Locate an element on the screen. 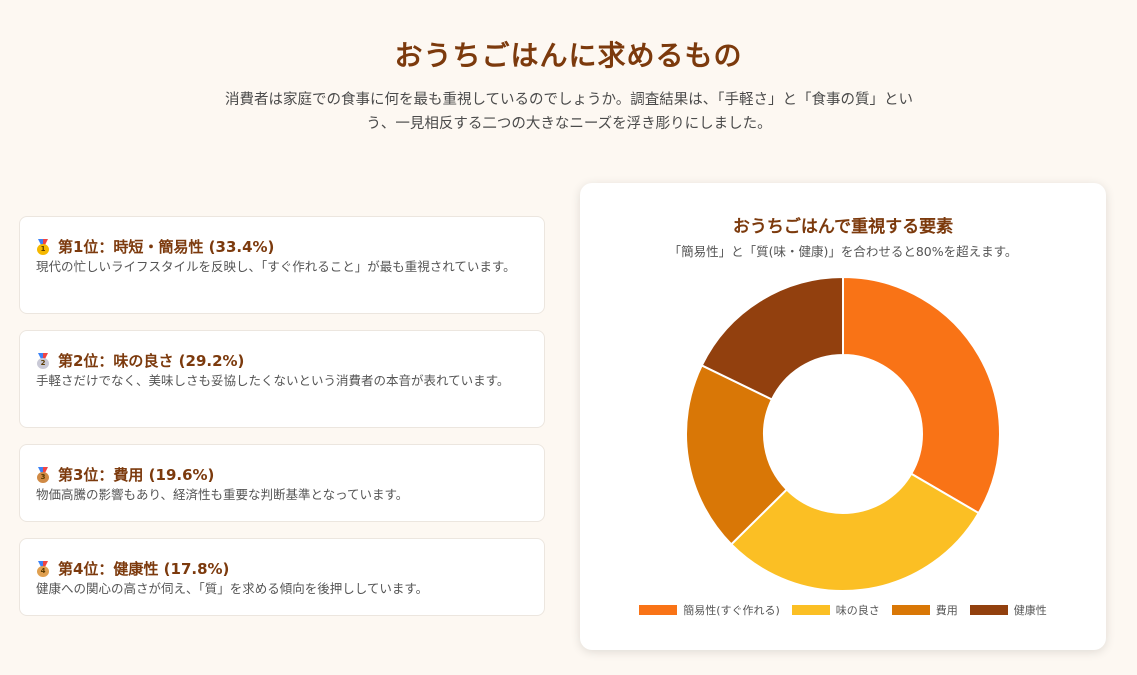 This screenshot has width=1137, height=675. legend-label: 味の良さ is located at coordinates (857, 610).